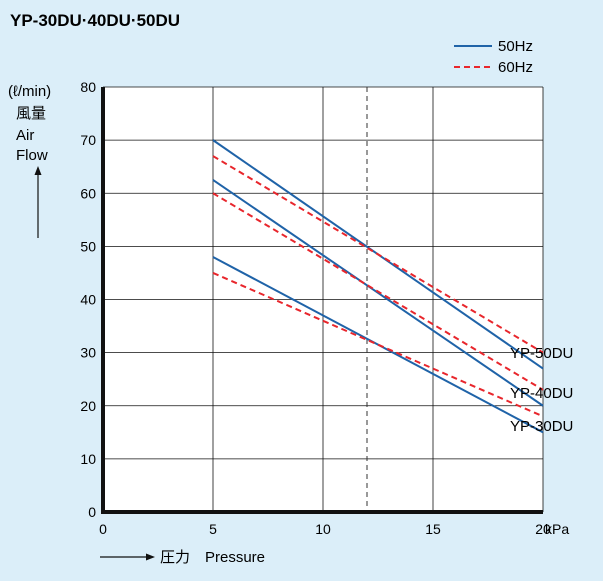 This screenshot has height=581, width=603. Describe the element at coordinates (88, 300) in the screenshot. I see `y-tick-label-40: 40` at that location.